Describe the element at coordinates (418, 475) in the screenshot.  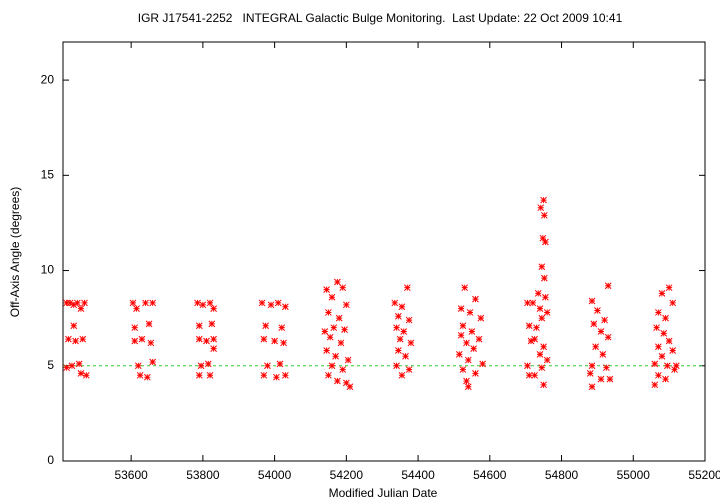
I see `x-tick-label: 54400` at that location.